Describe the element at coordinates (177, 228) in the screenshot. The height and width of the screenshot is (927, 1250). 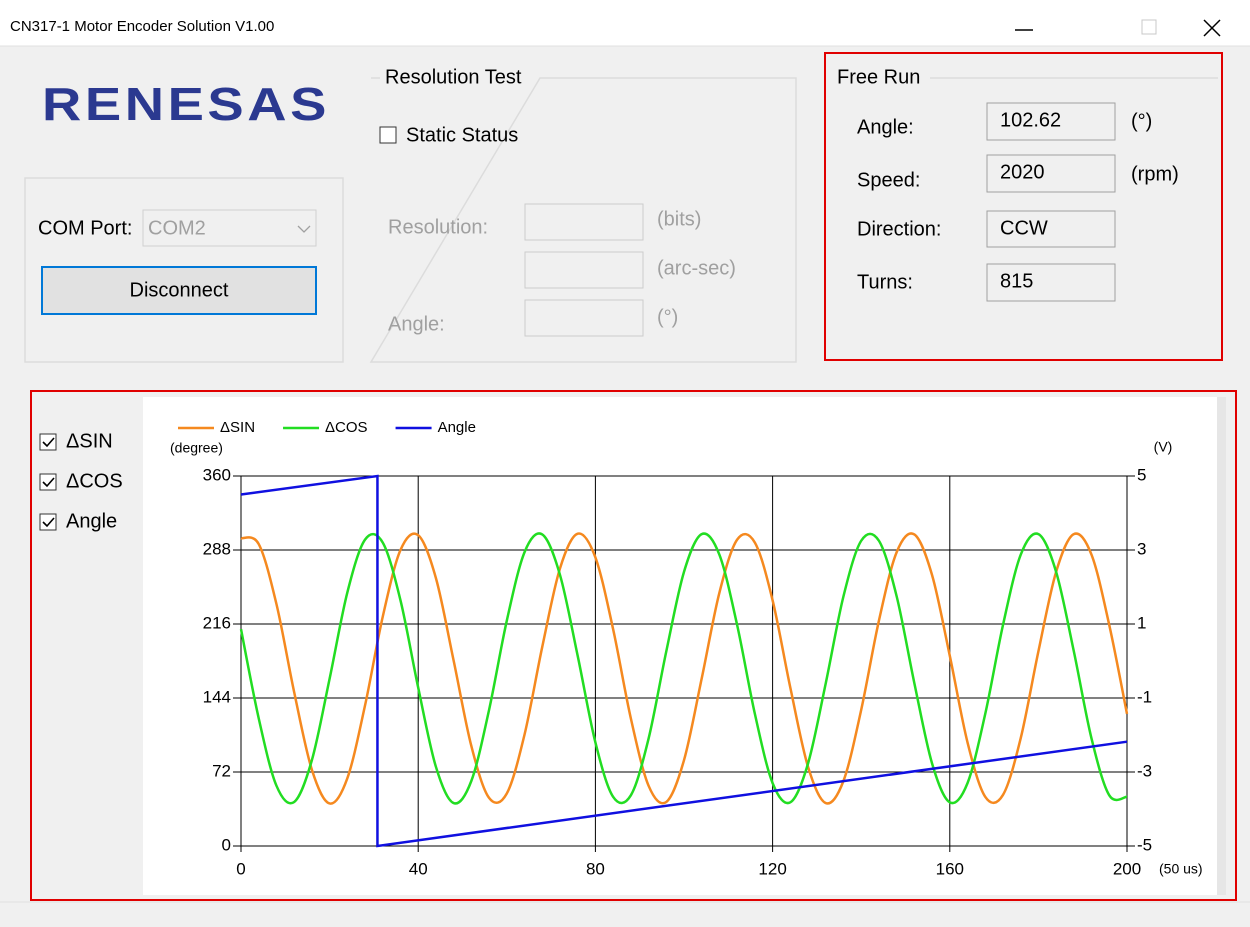
I see `com-port-value: COM2` at that location.